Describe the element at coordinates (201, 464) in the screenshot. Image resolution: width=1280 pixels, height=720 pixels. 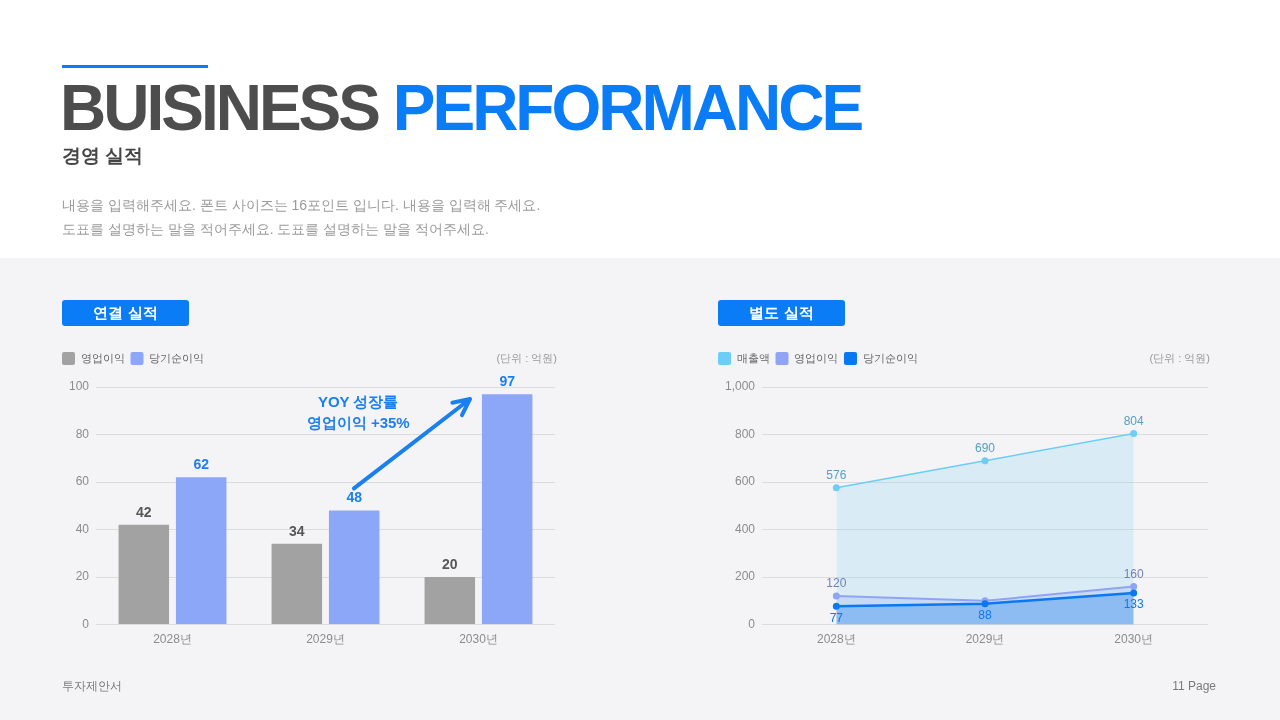
I see `data-label: 62` at that location.